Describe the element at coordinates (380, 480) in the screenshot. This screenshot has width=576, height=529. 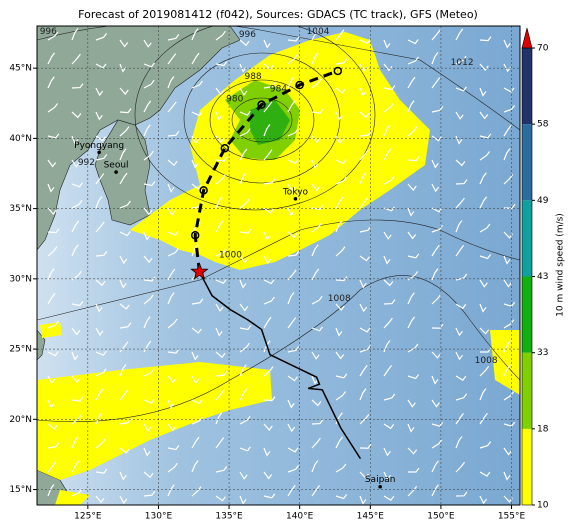
I see `place-label: Saipan` at that location.